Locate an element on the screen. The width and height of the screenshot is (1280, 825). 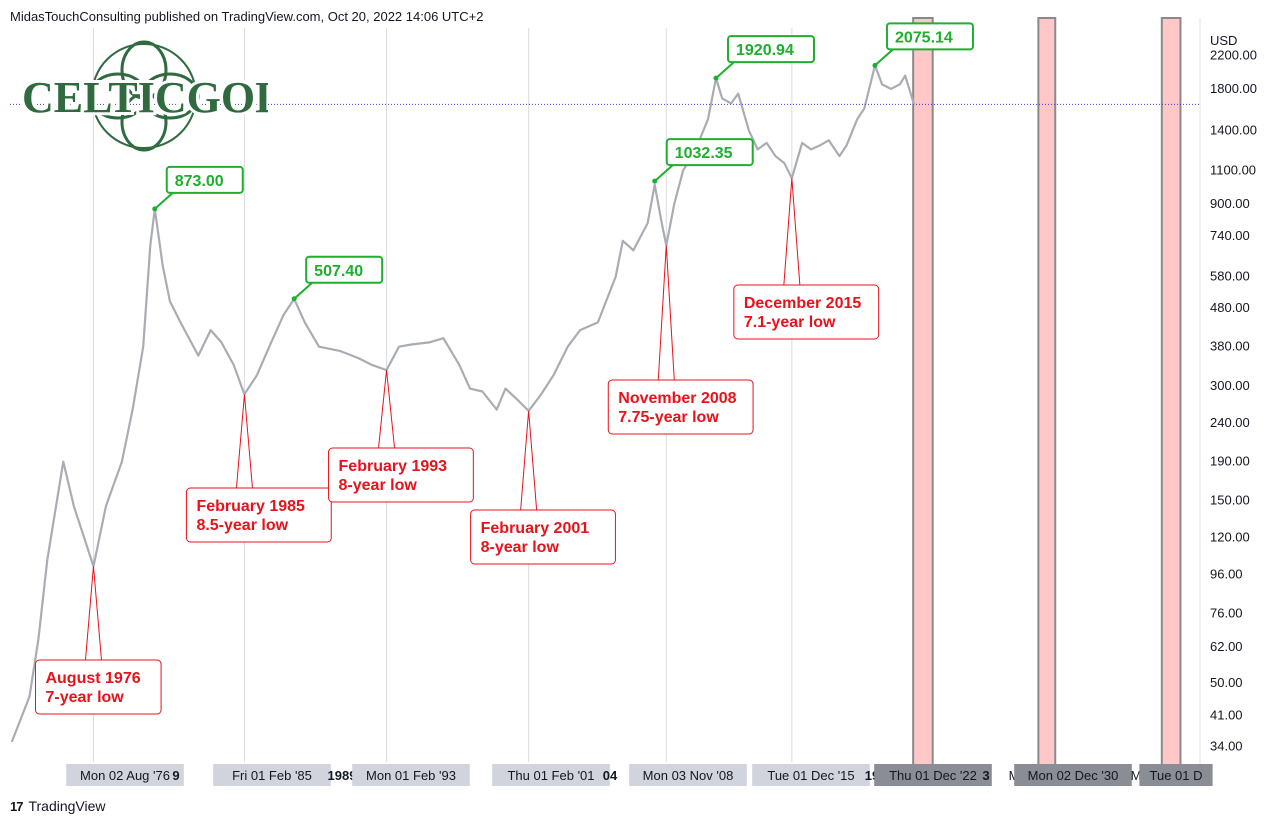
y-tick-label: 150.00 is located at coordinates (1230, 500).